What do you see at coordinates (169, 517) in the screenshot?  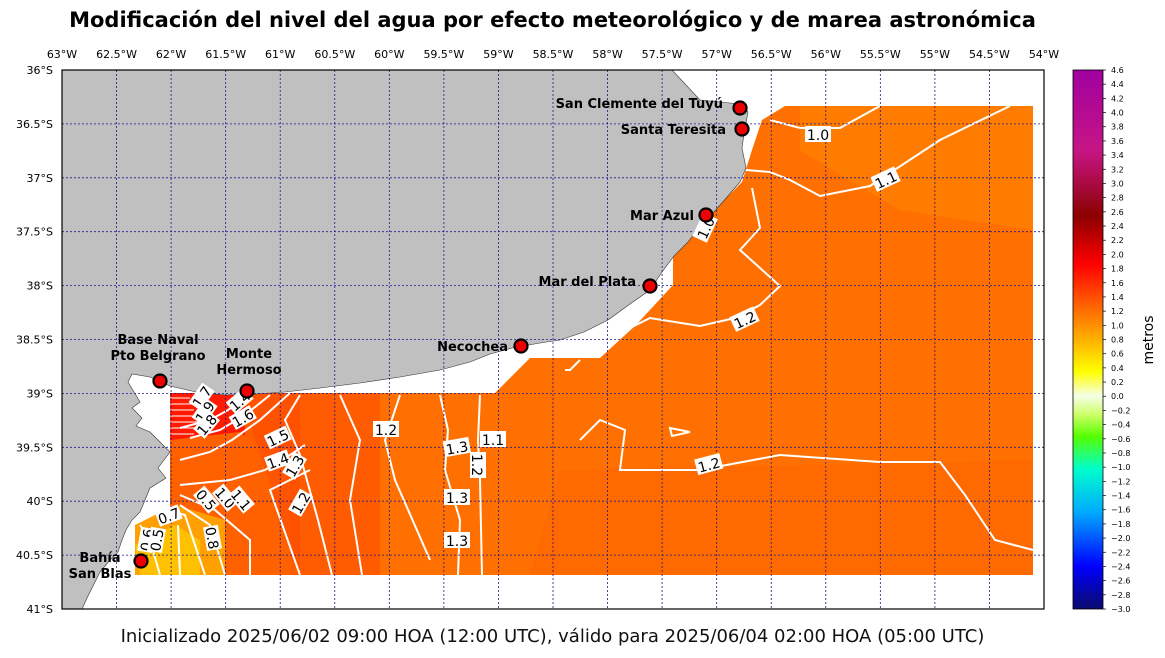 I see `contour-label: 0.7` at bounding box center [169, 517].